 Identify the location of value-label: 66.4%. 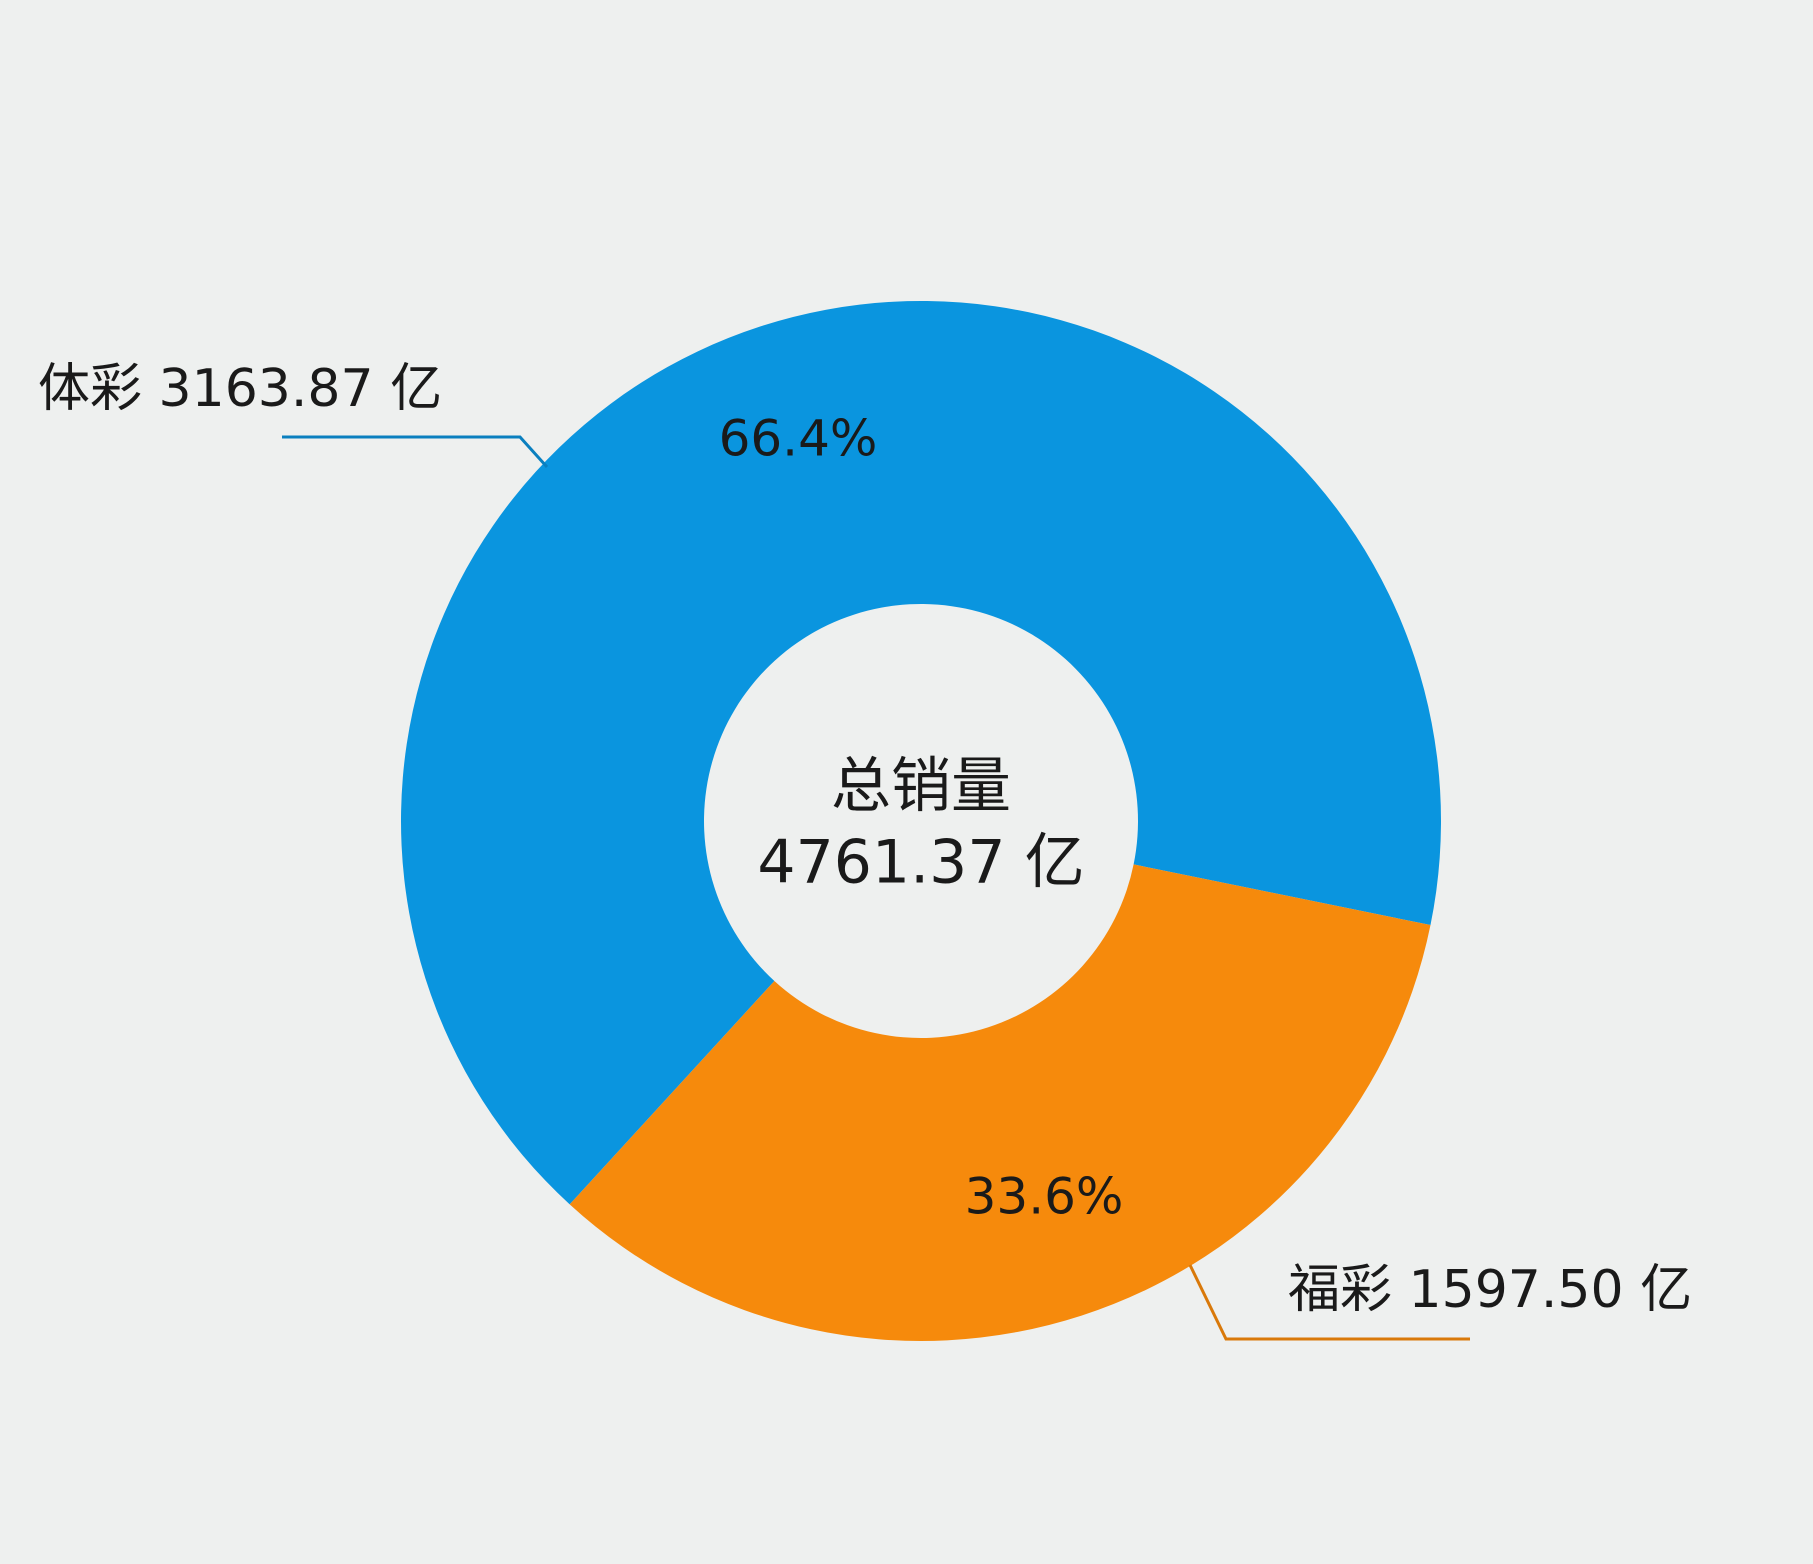
(798, 438).